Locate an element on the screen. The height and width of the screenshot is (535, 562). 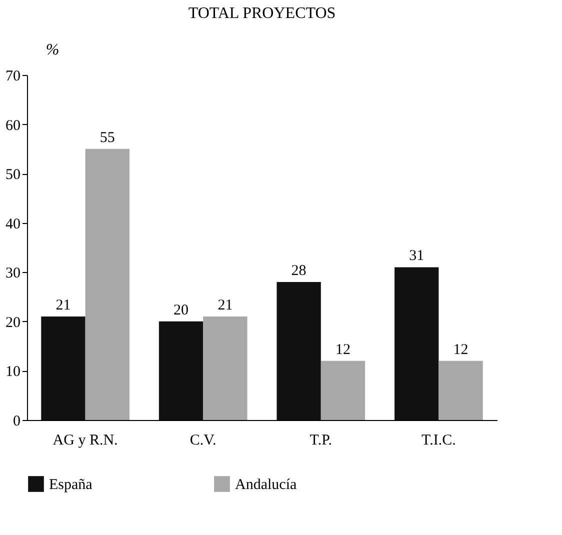
legend-label: España is located at coordinates (71, 485).